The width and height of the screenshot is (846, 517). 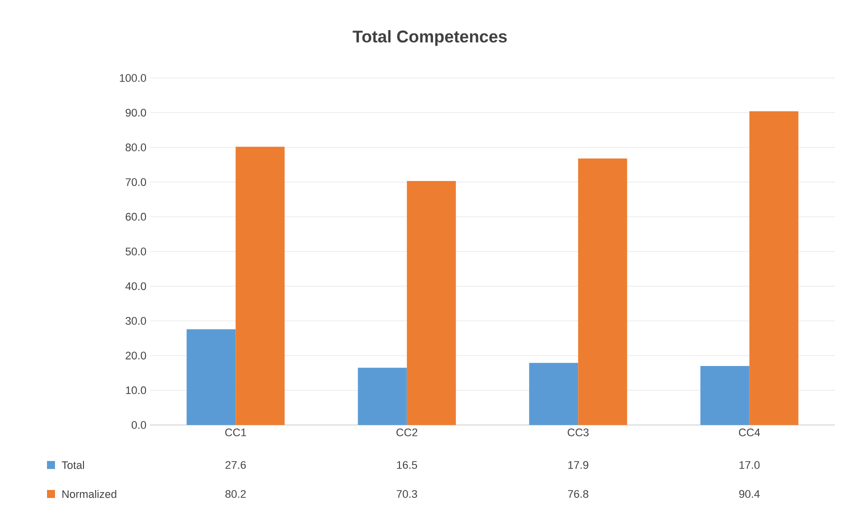 I want to click on data-label: 17.0, so click(x=750, y=465).